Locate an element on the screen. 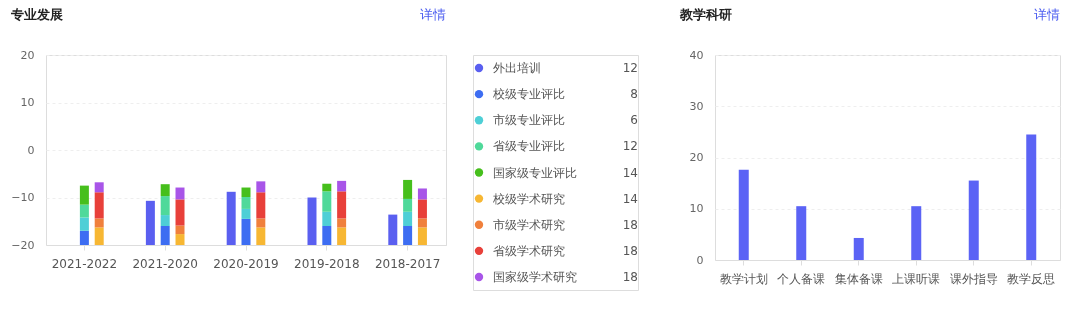 This screenshot has width=1080, height=329. legend-label: 国家级专业评比 is located at coordinates (535, 172).